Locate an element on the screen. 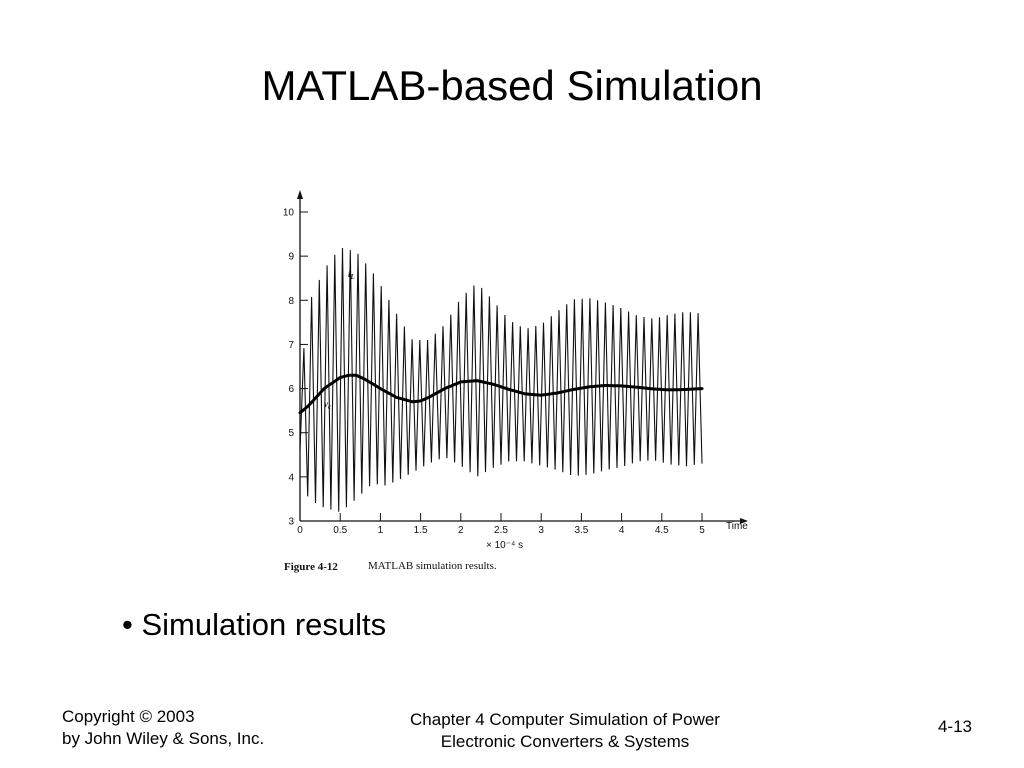 This screenshot has width=1024, height=768. footer-copyright-line1: Copyright © 2003 is located at coordinates (128, 716).